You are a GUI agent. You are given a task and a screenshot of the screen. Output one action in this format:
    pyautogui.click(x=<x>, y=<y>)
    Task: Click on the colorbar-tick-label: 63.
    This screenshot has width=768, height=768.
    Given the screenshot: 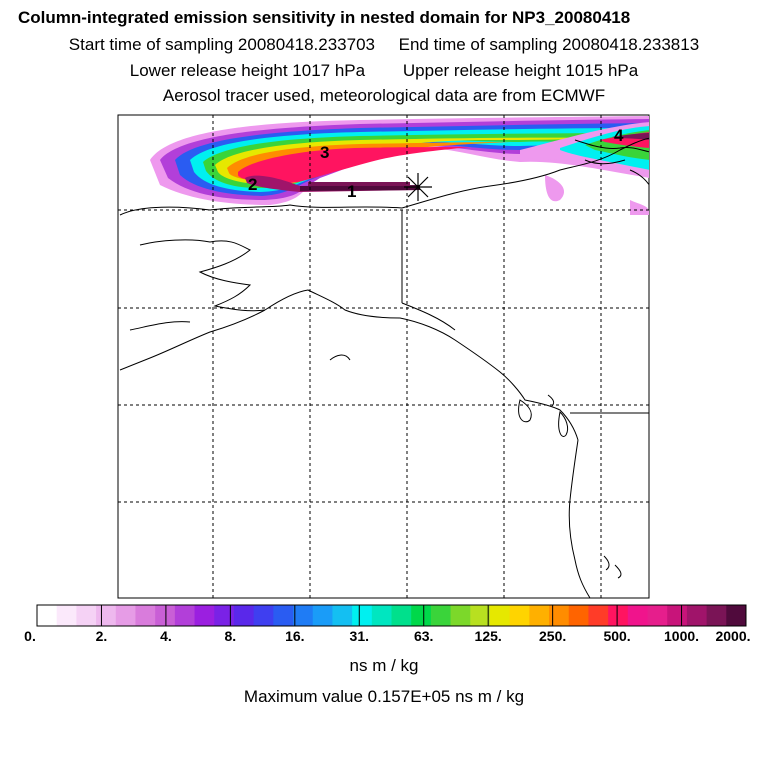 What is the action you would take?
    pyautogui.click(x=423, y=636)
    